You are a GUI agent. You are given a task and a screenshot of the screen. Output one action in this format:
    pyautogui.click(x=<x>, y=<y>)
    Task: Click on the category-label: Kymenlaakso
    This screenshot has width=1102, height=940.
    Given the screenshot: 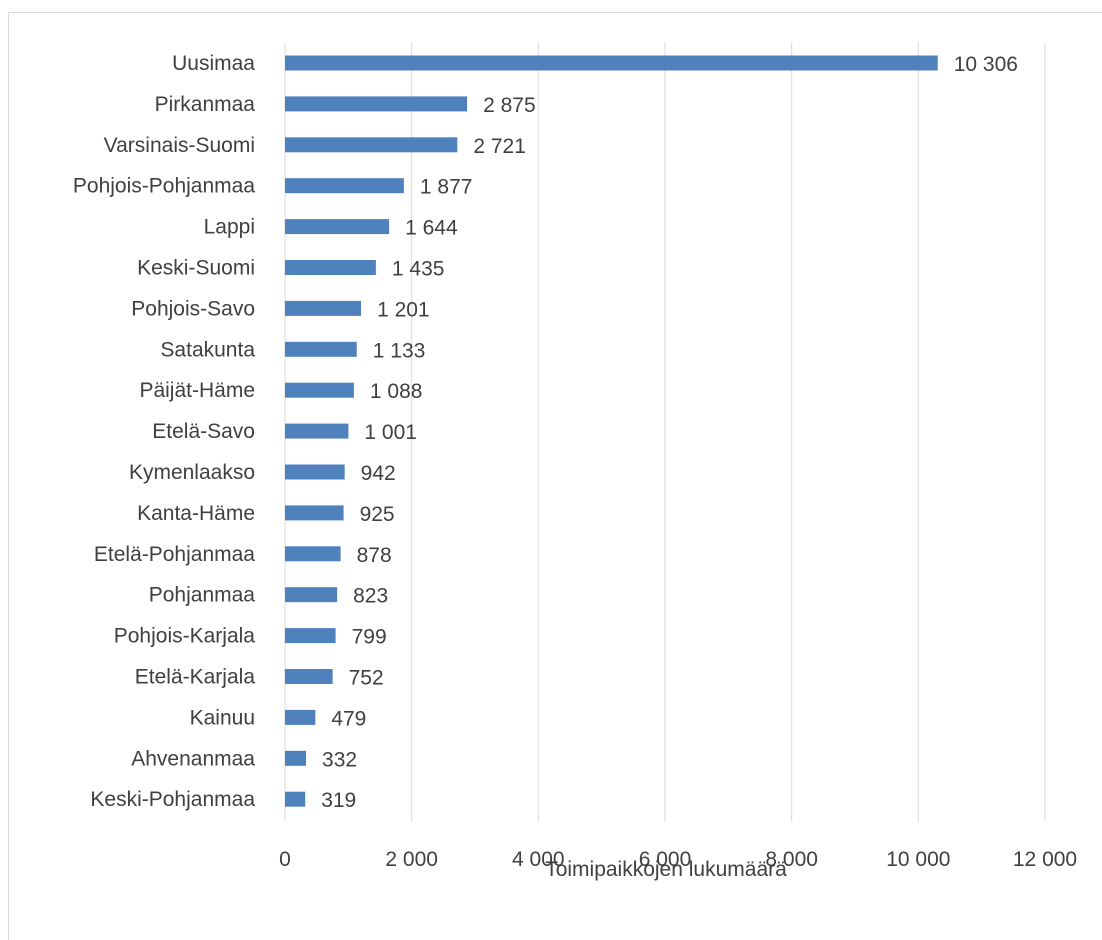 What is the action you would take?
    pyautogui.click(x=192, y=472)
    